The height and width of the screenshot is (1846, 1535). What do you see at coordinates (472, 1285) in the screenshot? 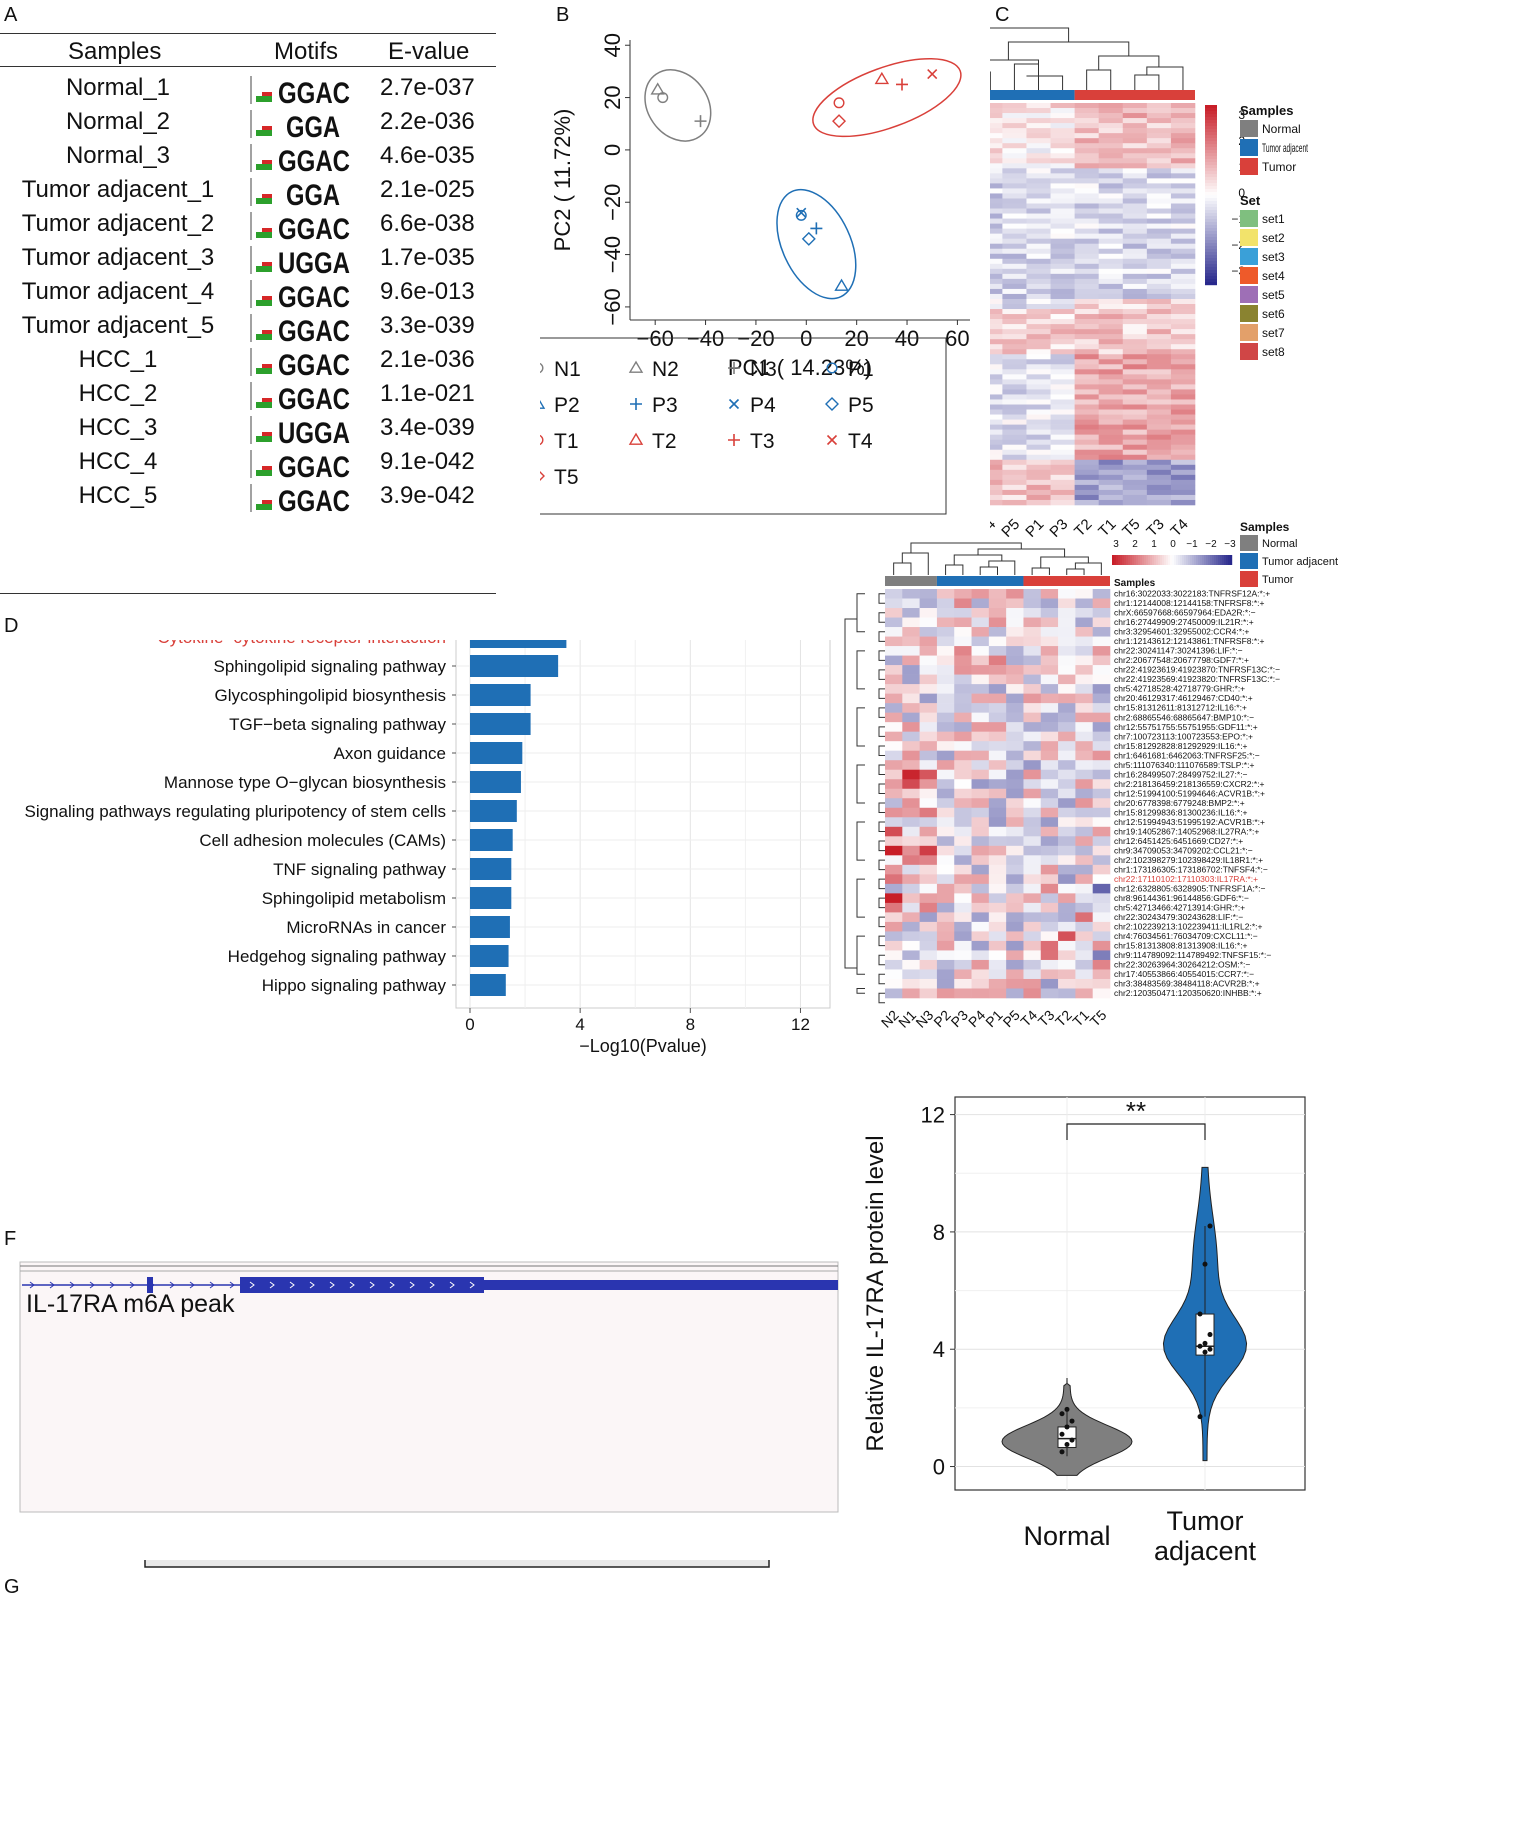
I see `strand-chevron` at bounding box center [472, 1285].